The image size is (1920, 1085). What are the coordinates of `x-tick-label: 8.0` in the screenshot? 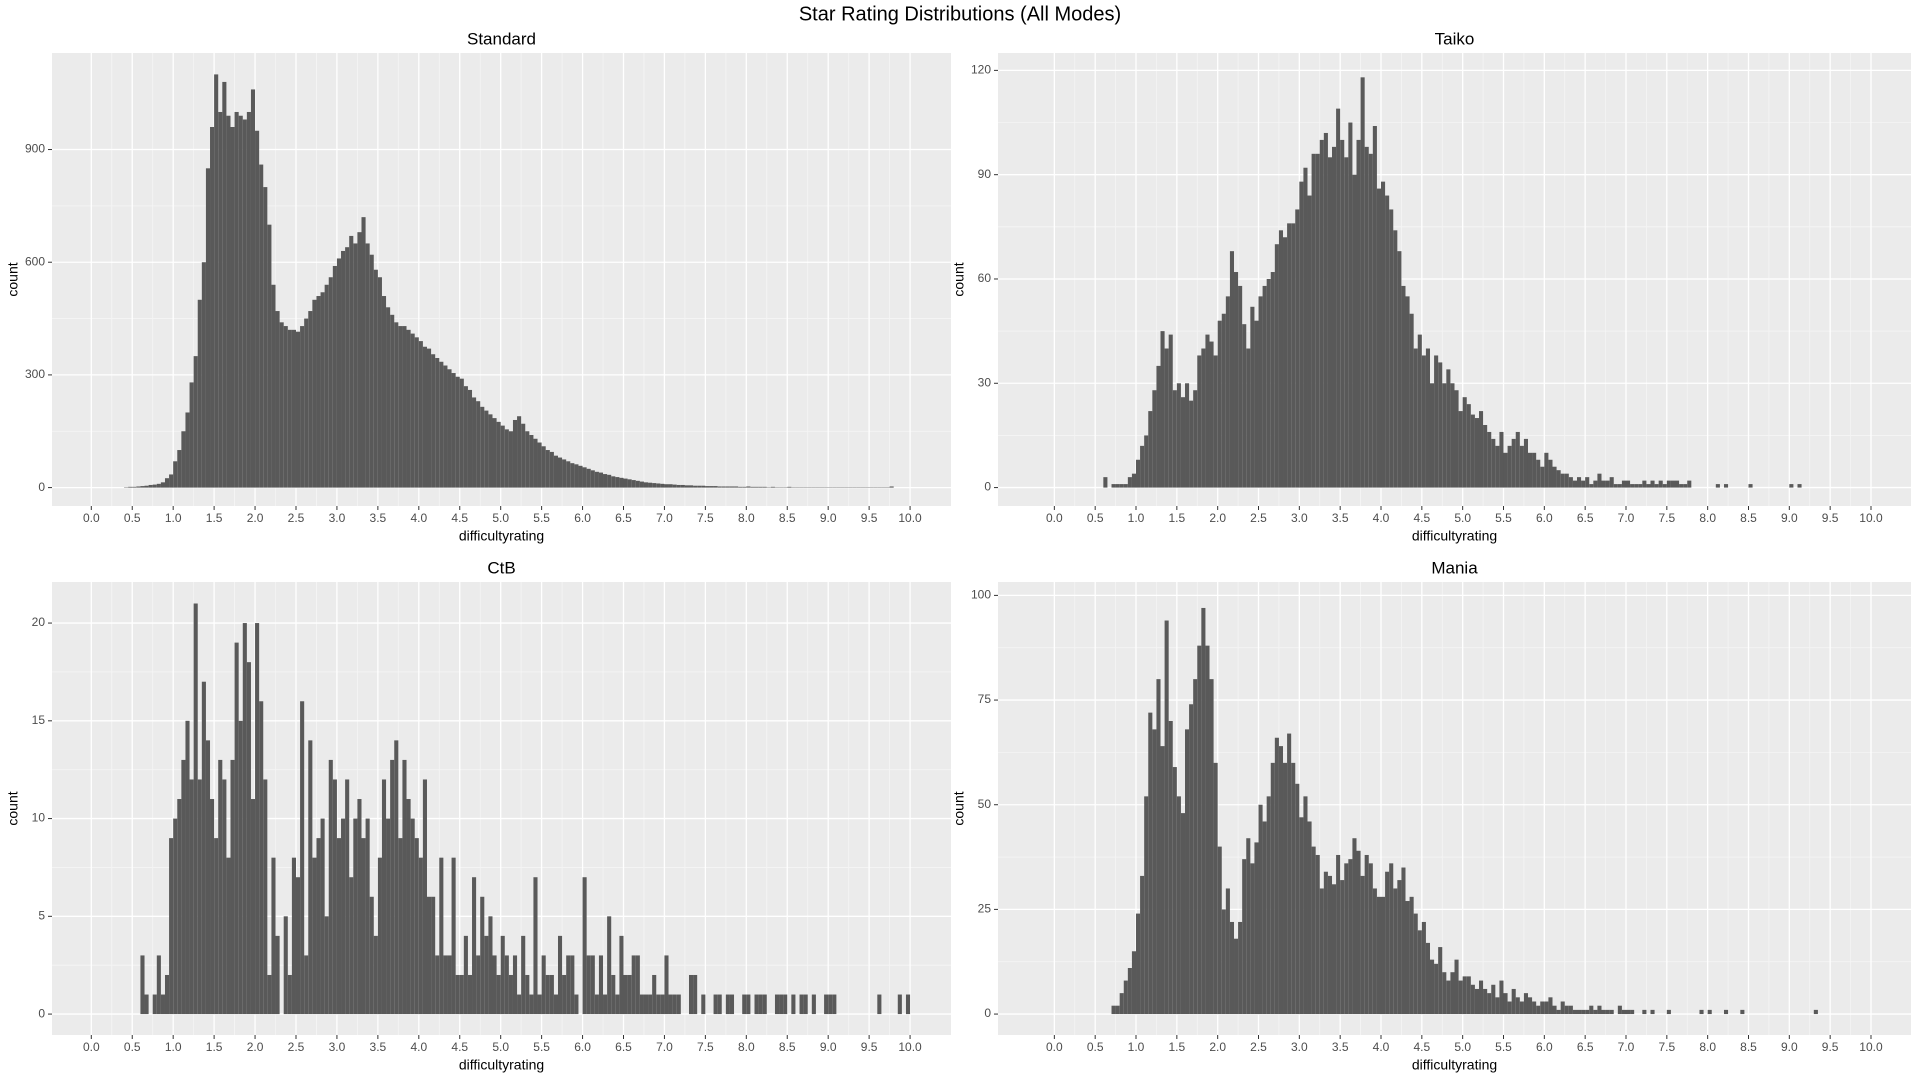 It's located at (1707, 1047).